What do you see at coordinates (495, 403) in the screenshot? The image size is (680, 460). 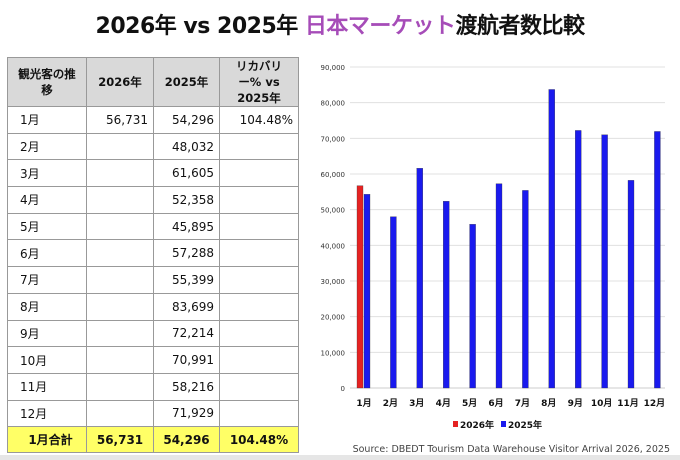 I see `x-tick-label: 6月` at bounding box center [495, 403].